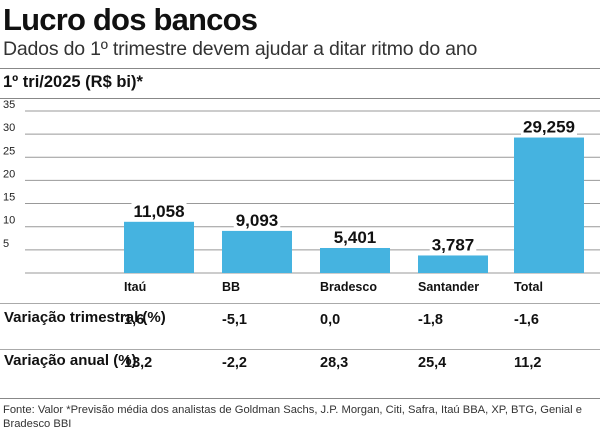 The image size is (600, 431). I want to click on y-tick-label: 25, so click(9, 151).